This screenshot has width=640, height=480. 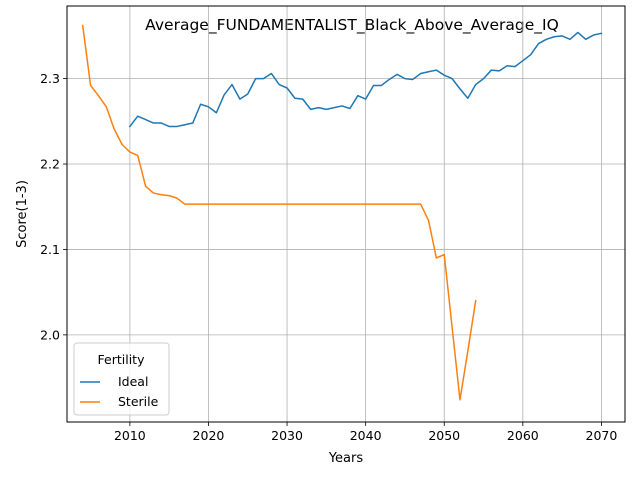 I want to click on legend-box, so click(x=121, y=379).